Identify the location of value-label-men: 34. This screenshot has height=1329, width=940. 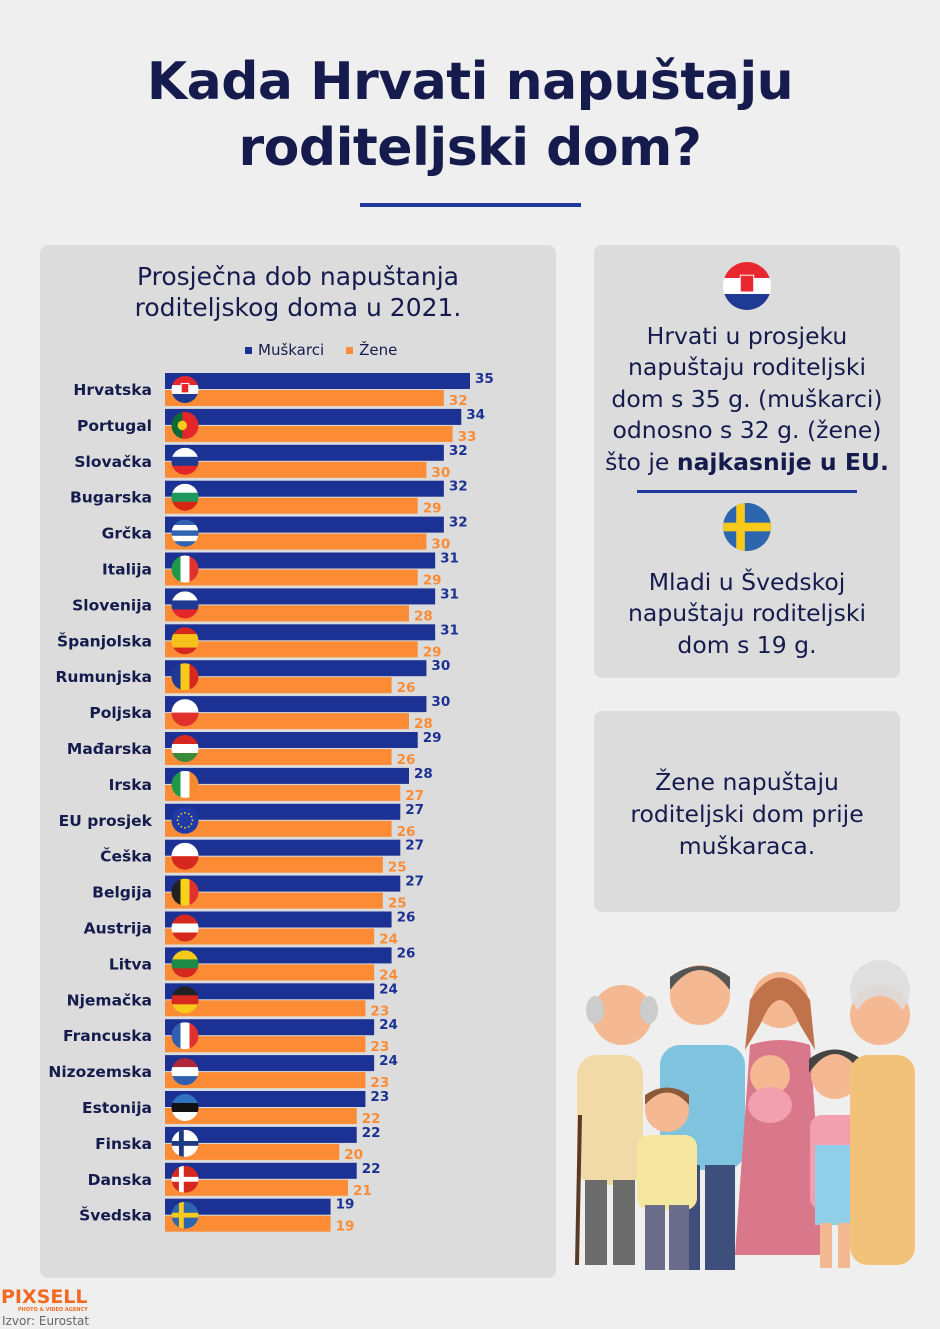
(475, 415).